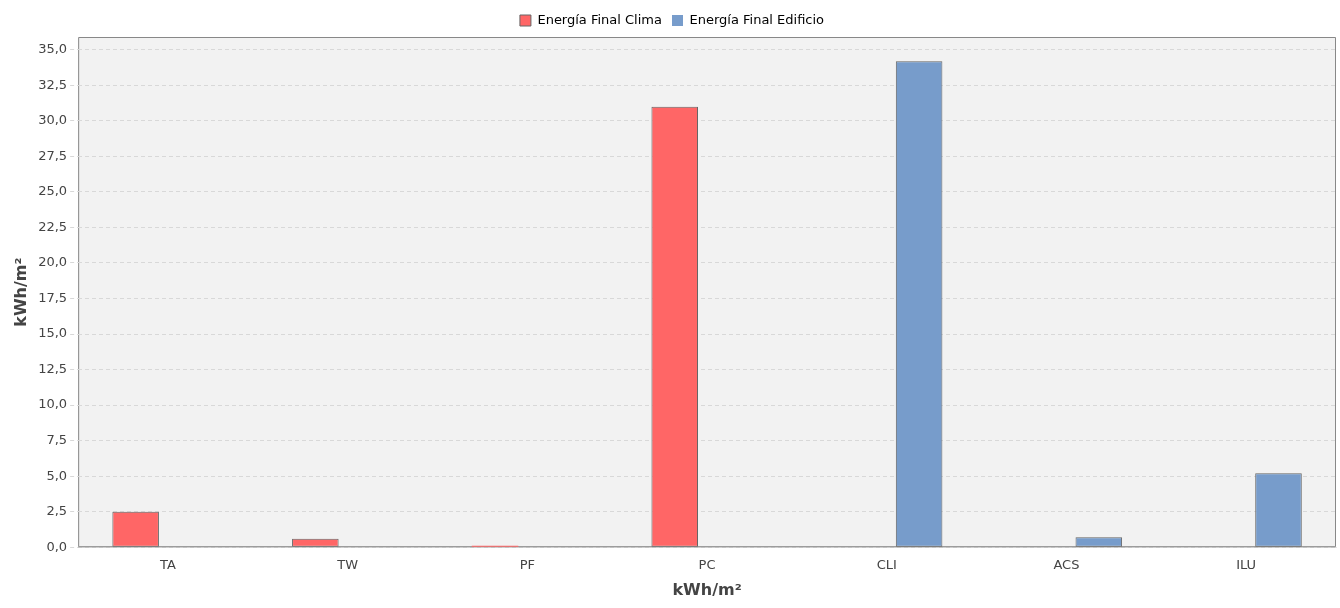 This screenshot has height=608, width=1340. I want to click on x-tick-label: PF, so click(527, 565).